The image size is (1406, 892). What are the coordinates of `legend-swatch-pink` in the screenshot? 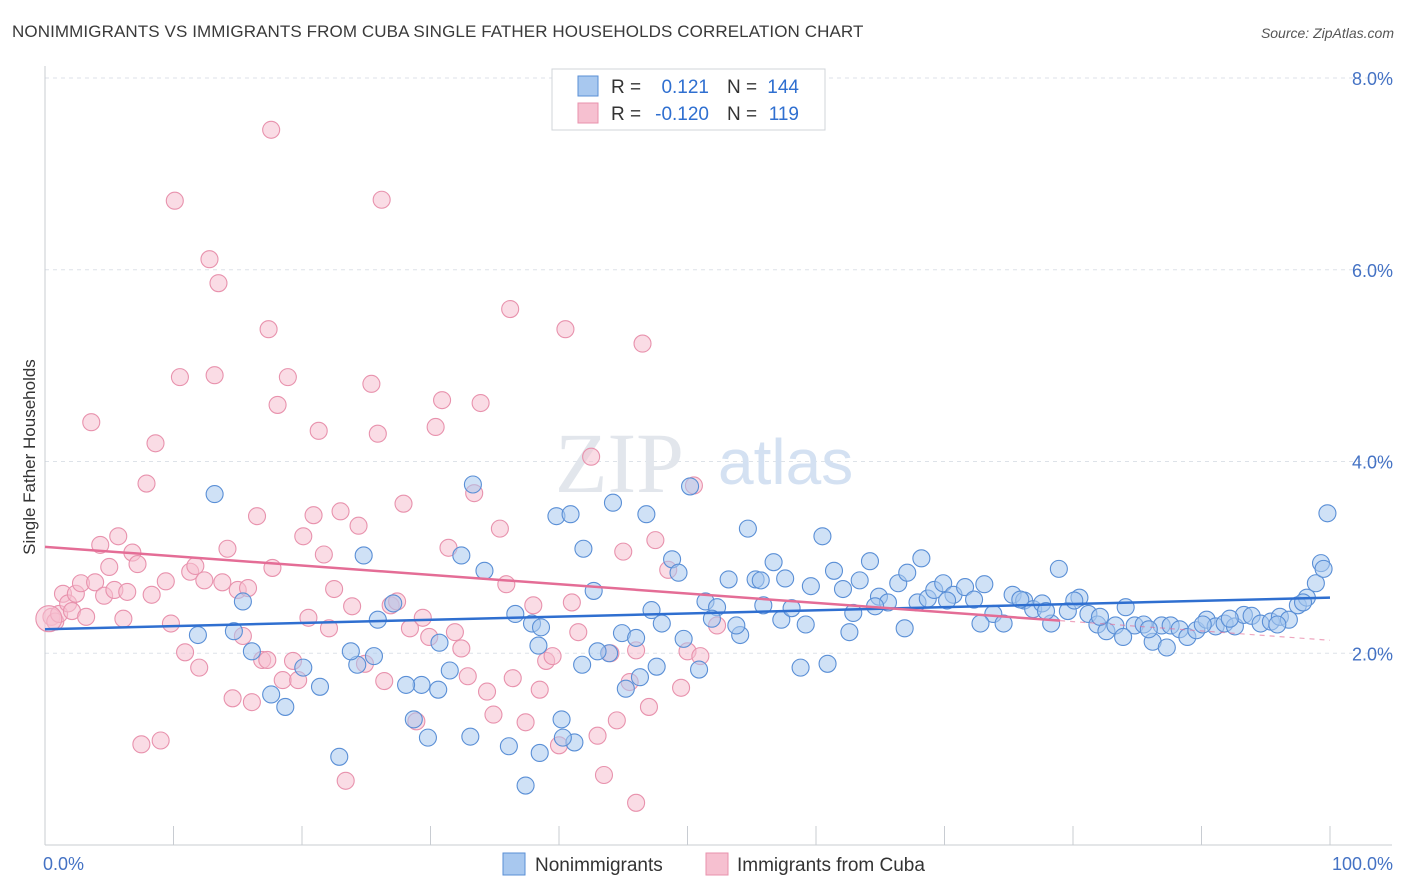 It's located at (588, 113).